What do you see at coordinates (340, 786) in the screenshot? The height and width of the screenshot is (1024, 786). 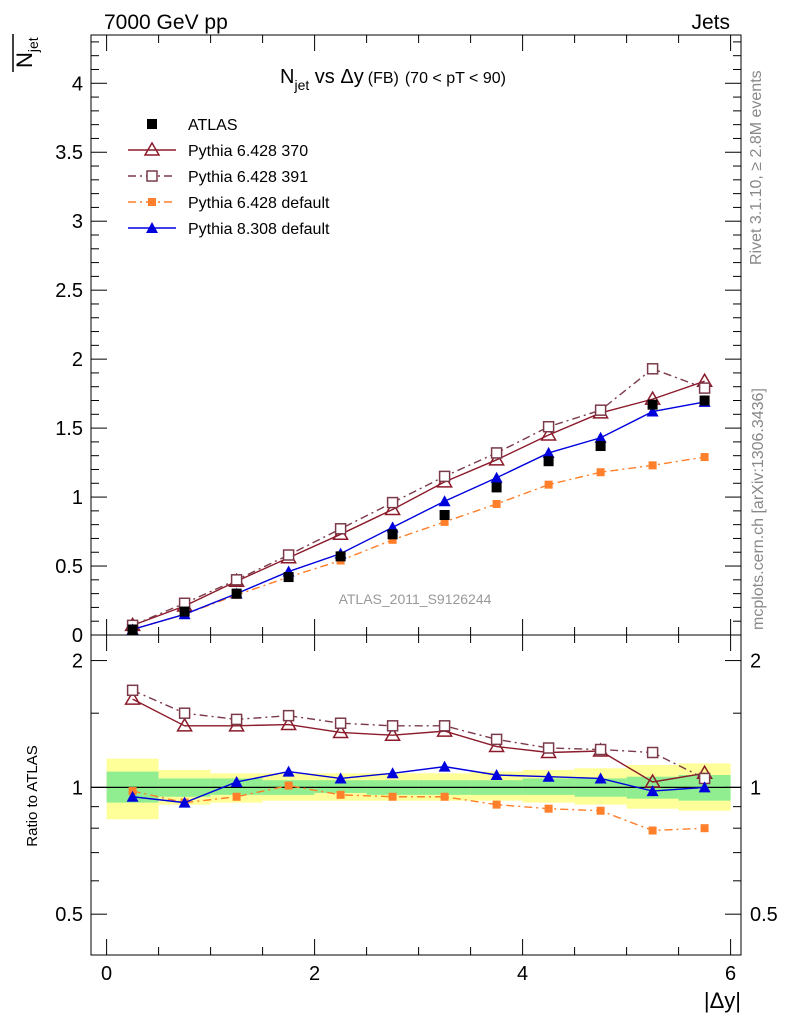 I see `uncertainty-band-inner` at bounding box center [340, 786].